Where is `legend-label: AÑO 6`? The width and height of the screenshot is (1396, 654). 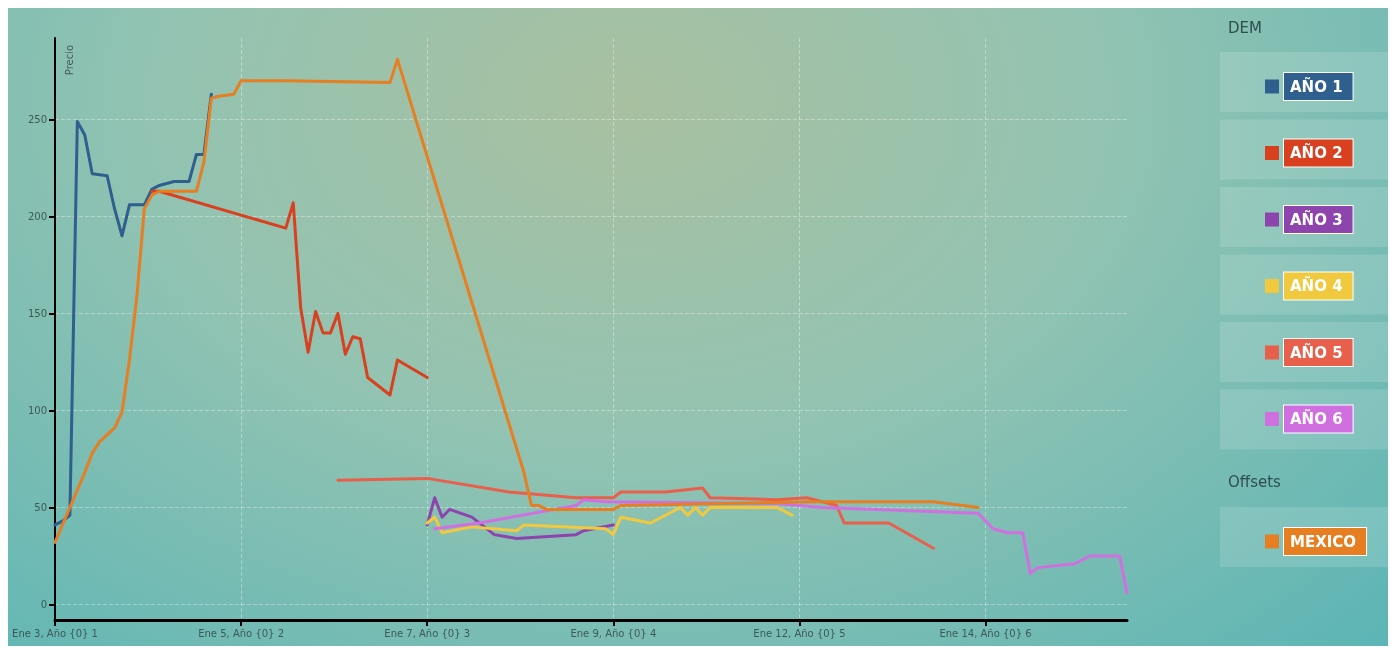 legend-label: AÑO 6 is located at coordinates (1316, 418).